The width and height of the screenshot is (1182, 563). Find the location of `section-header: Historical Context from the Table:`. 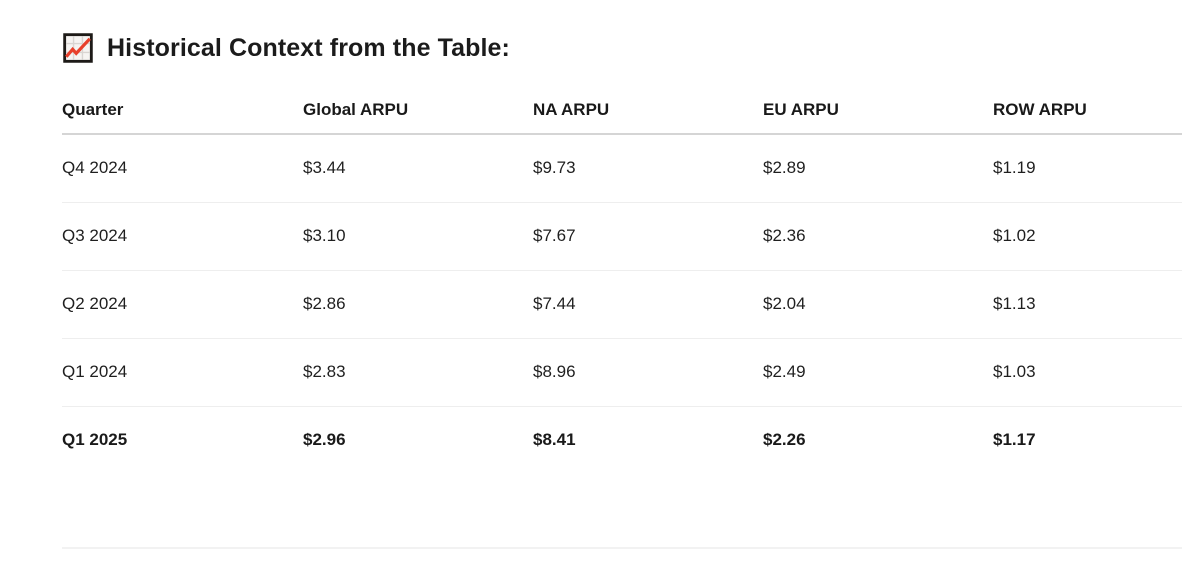

section-header: Historical Context from the Table: is located at coordinates (286, 48).